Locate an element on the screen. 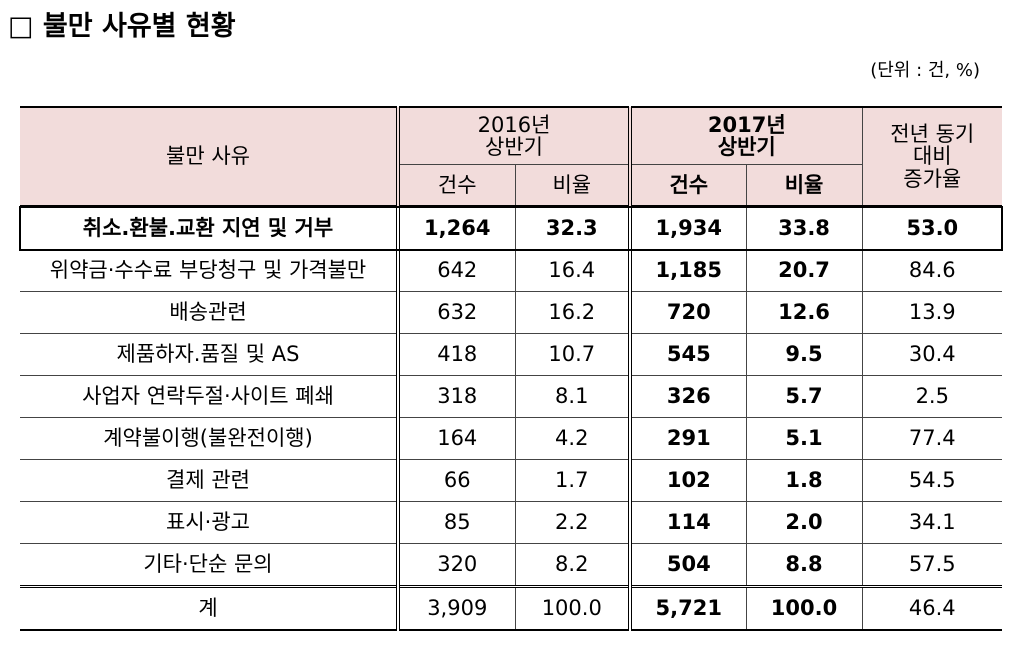  header-cell: 불만 사유 is located at coordinates (209, 156).